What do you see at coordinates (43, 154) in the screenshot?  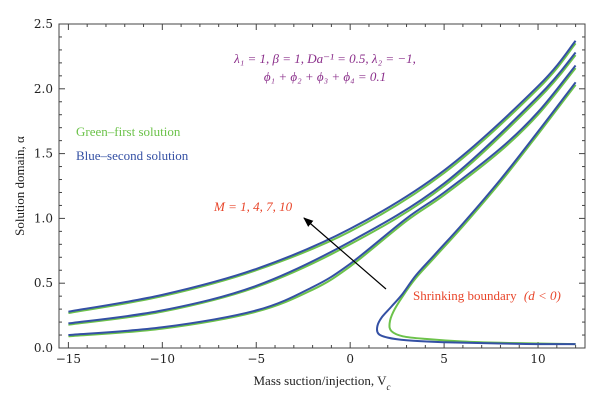 I see `y-tick-label: 1.5` at bounding box center [43, 154].